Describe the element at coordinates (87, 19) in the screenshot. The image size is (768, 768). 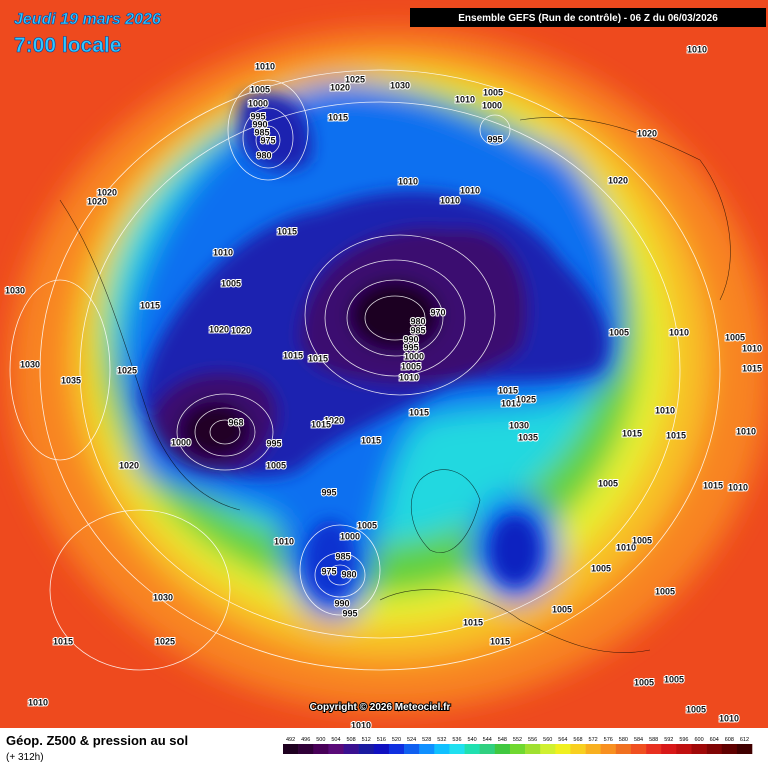
I see `date: Jeudi 19 mars 2026` at that location.